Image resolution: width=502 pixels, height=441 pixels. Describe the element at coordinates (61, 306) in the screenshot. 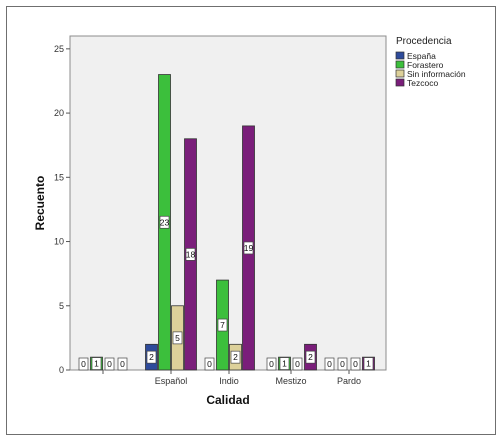

I see `y-tick-label: 5` at that location.